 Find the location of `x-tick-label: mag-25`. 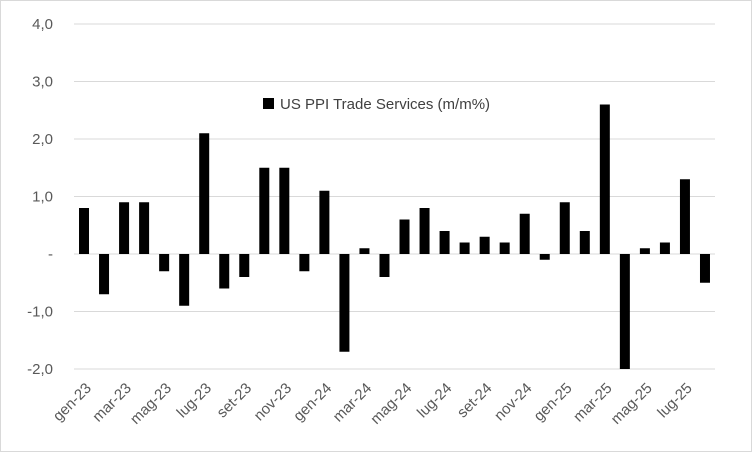

x-tick-label: mag-25 is located at coordinates (632, 404).